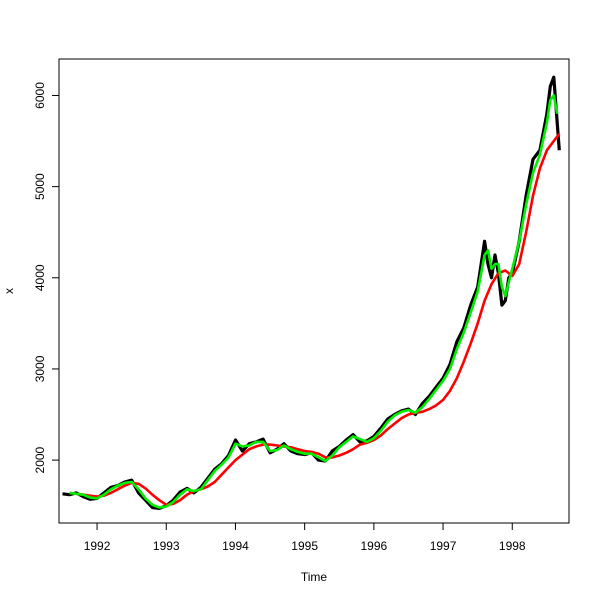 The width and height of the screenshot is (600, 600). What do you see at coordinates (305, 537) in the screenshot?
I see `x-axis: 1992 1993 1994 1995 1996 1997 1998` at bounding box center [305, 537].